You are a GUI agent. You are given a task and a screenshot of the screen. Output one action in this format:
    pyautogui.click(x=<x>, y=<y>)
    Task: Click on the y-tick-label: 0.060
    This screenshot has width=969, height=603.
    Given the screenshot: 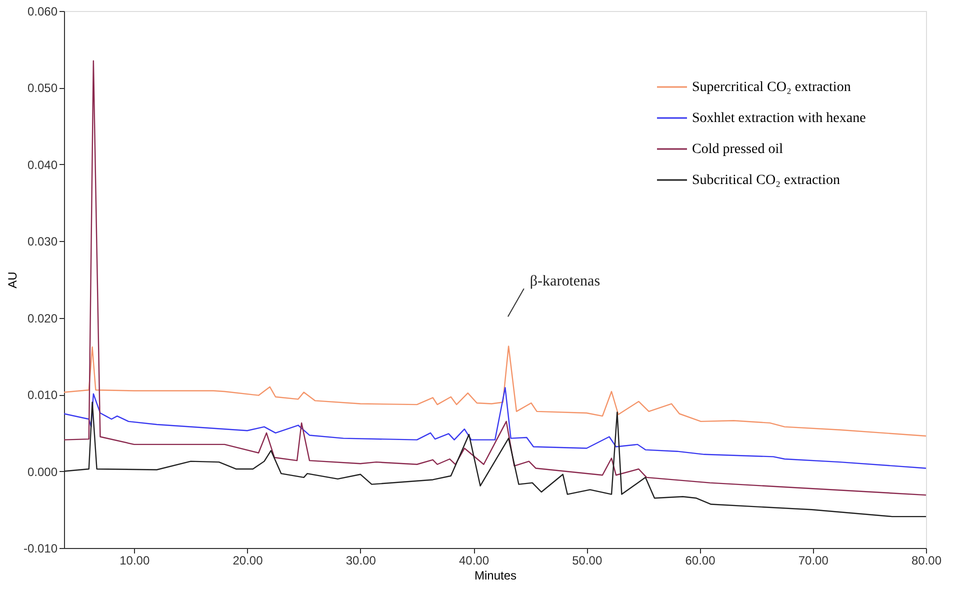 What is the action you would take?
    pyautogui.click(x=42, y=11)
    